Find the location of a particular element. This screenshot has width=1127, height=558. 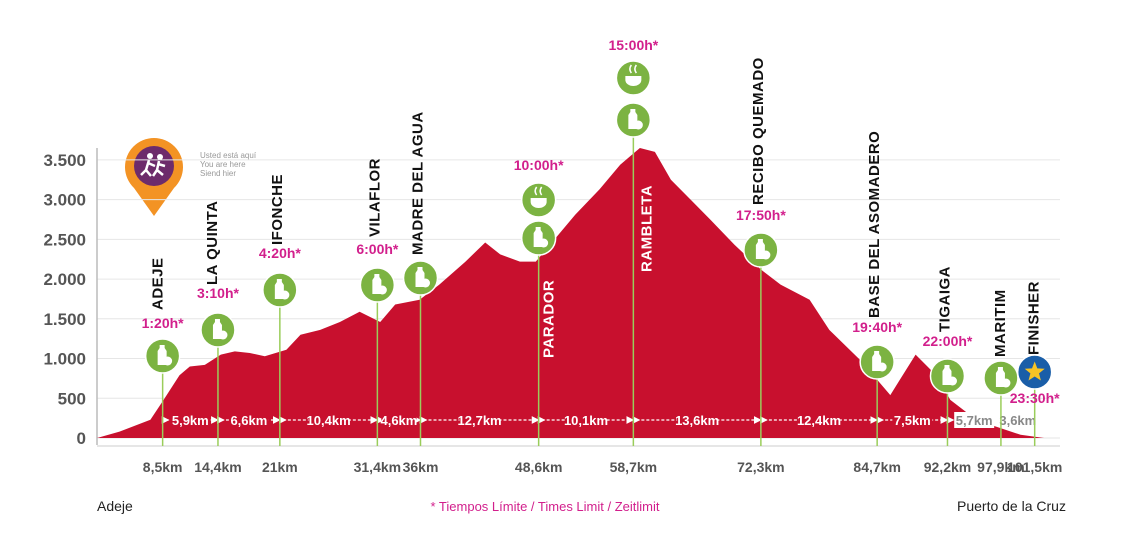

legend-text: You are here is located at coordinates (223, 164).